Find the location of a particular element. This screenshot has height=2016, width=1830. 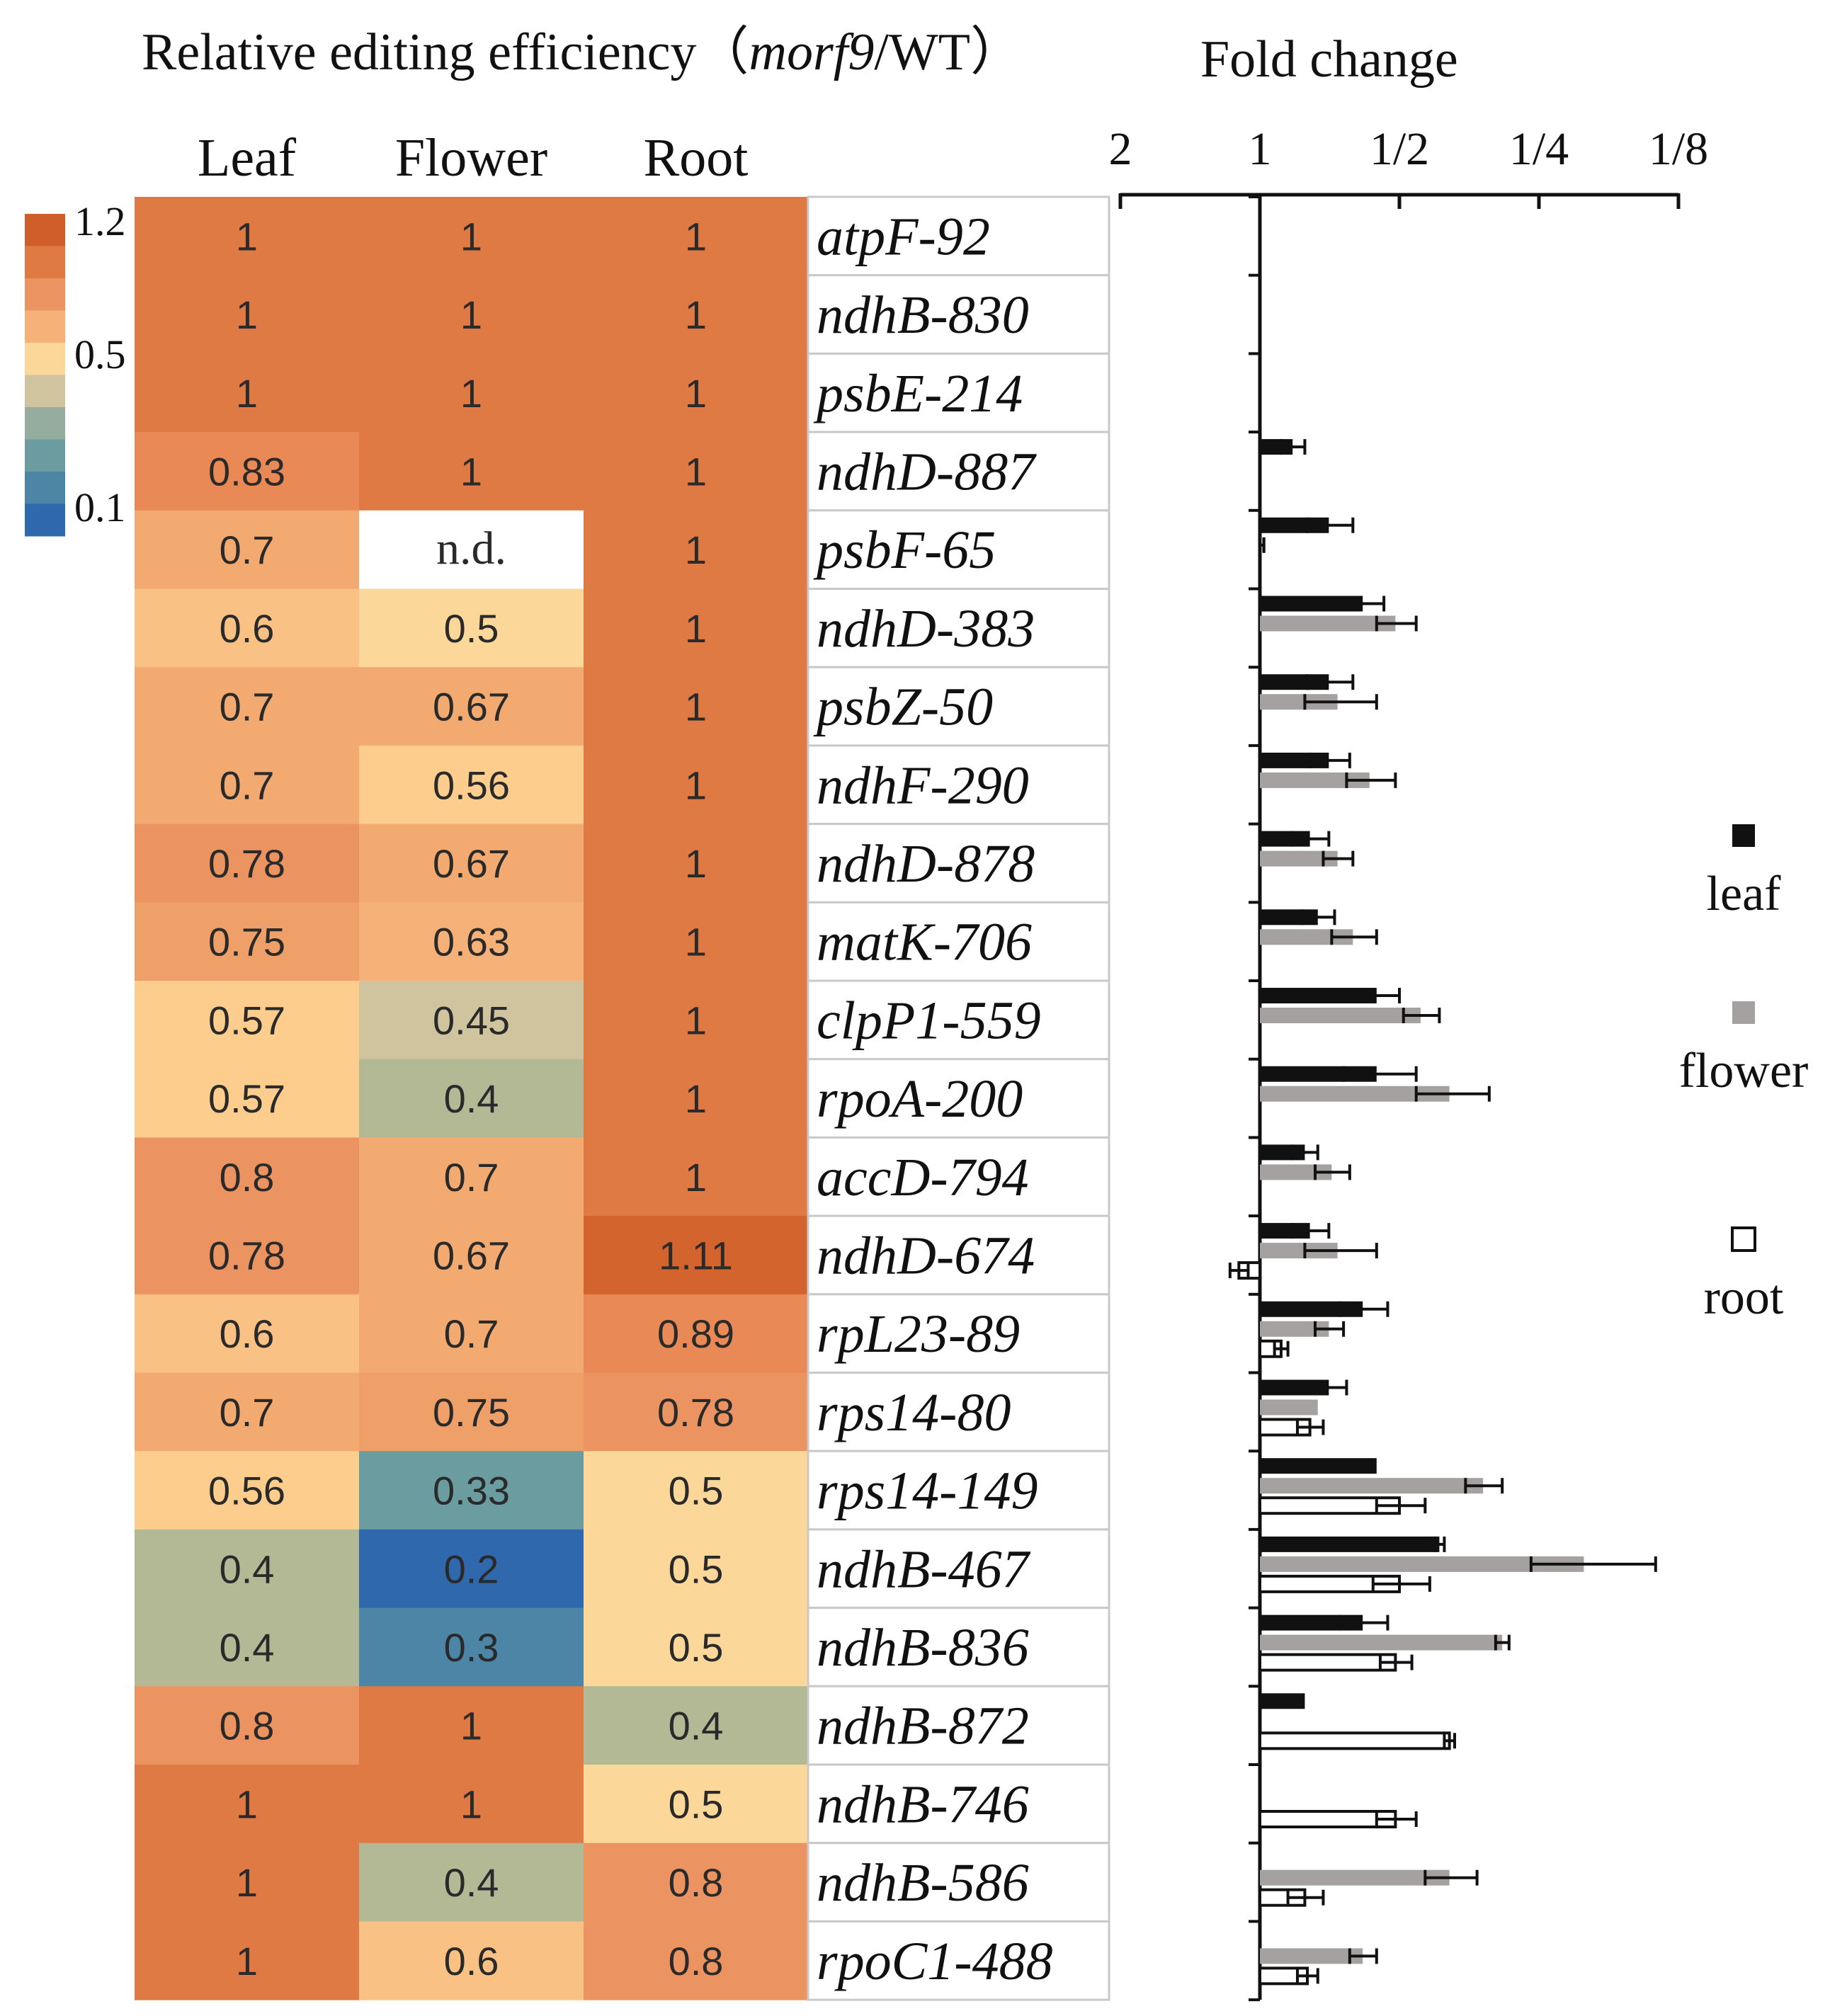

row-label: rps14-80 is located at coordinates (914, 1412).